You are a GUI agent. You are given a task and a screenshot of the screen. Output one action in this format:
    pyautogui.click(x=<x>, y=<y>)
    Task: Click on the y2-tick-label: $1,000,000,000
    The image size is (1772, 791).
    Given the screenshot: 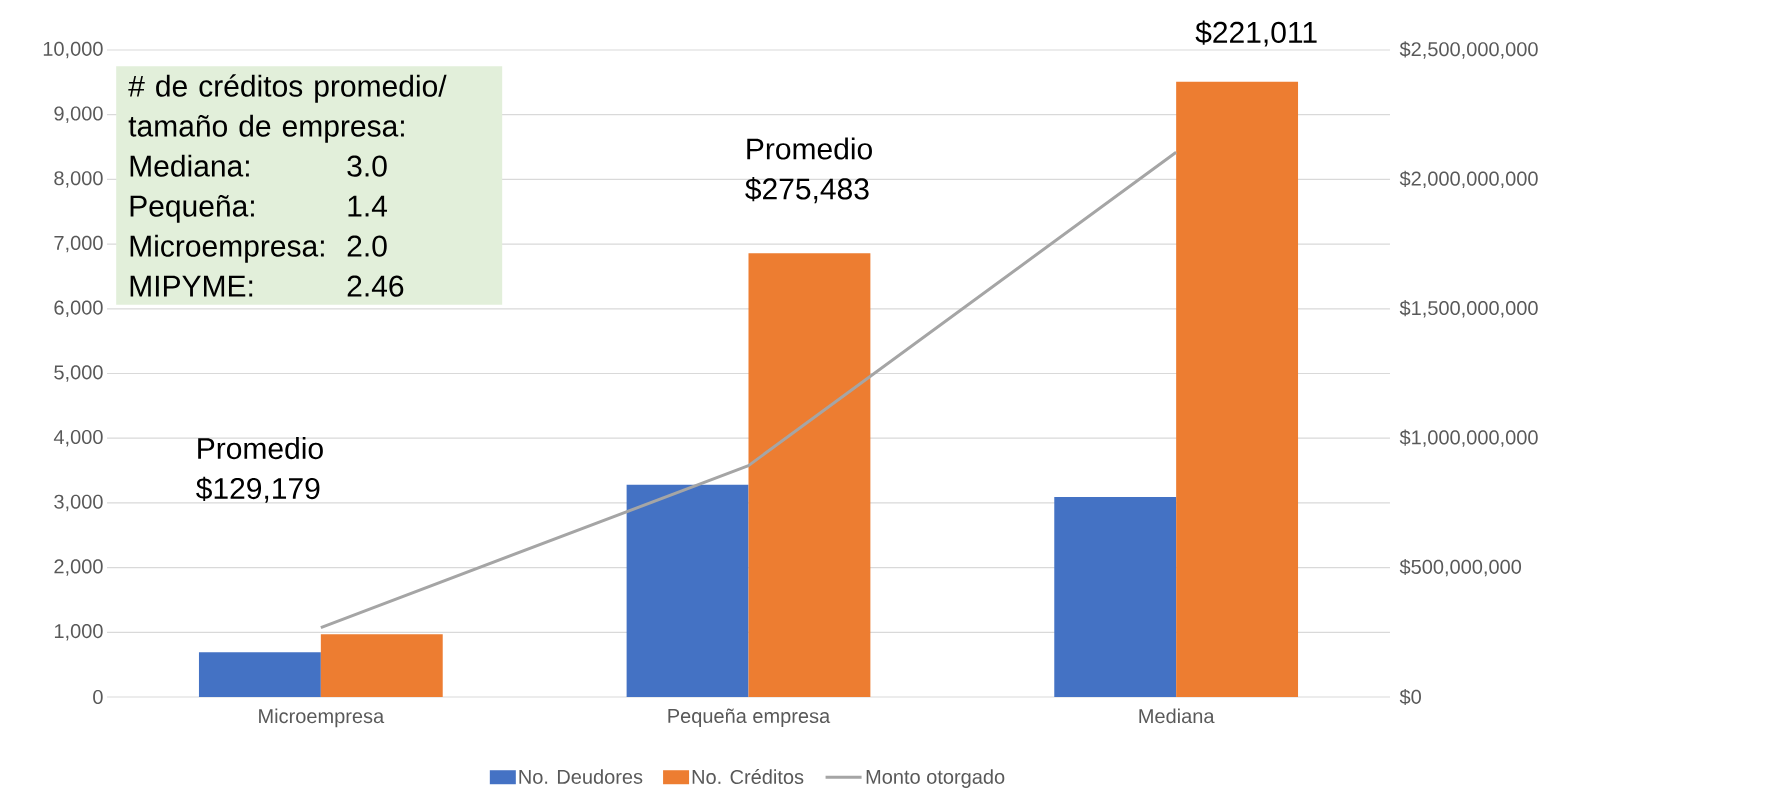 What is the action you would take?
    pyautogui.click(x=1468, y=438)
    